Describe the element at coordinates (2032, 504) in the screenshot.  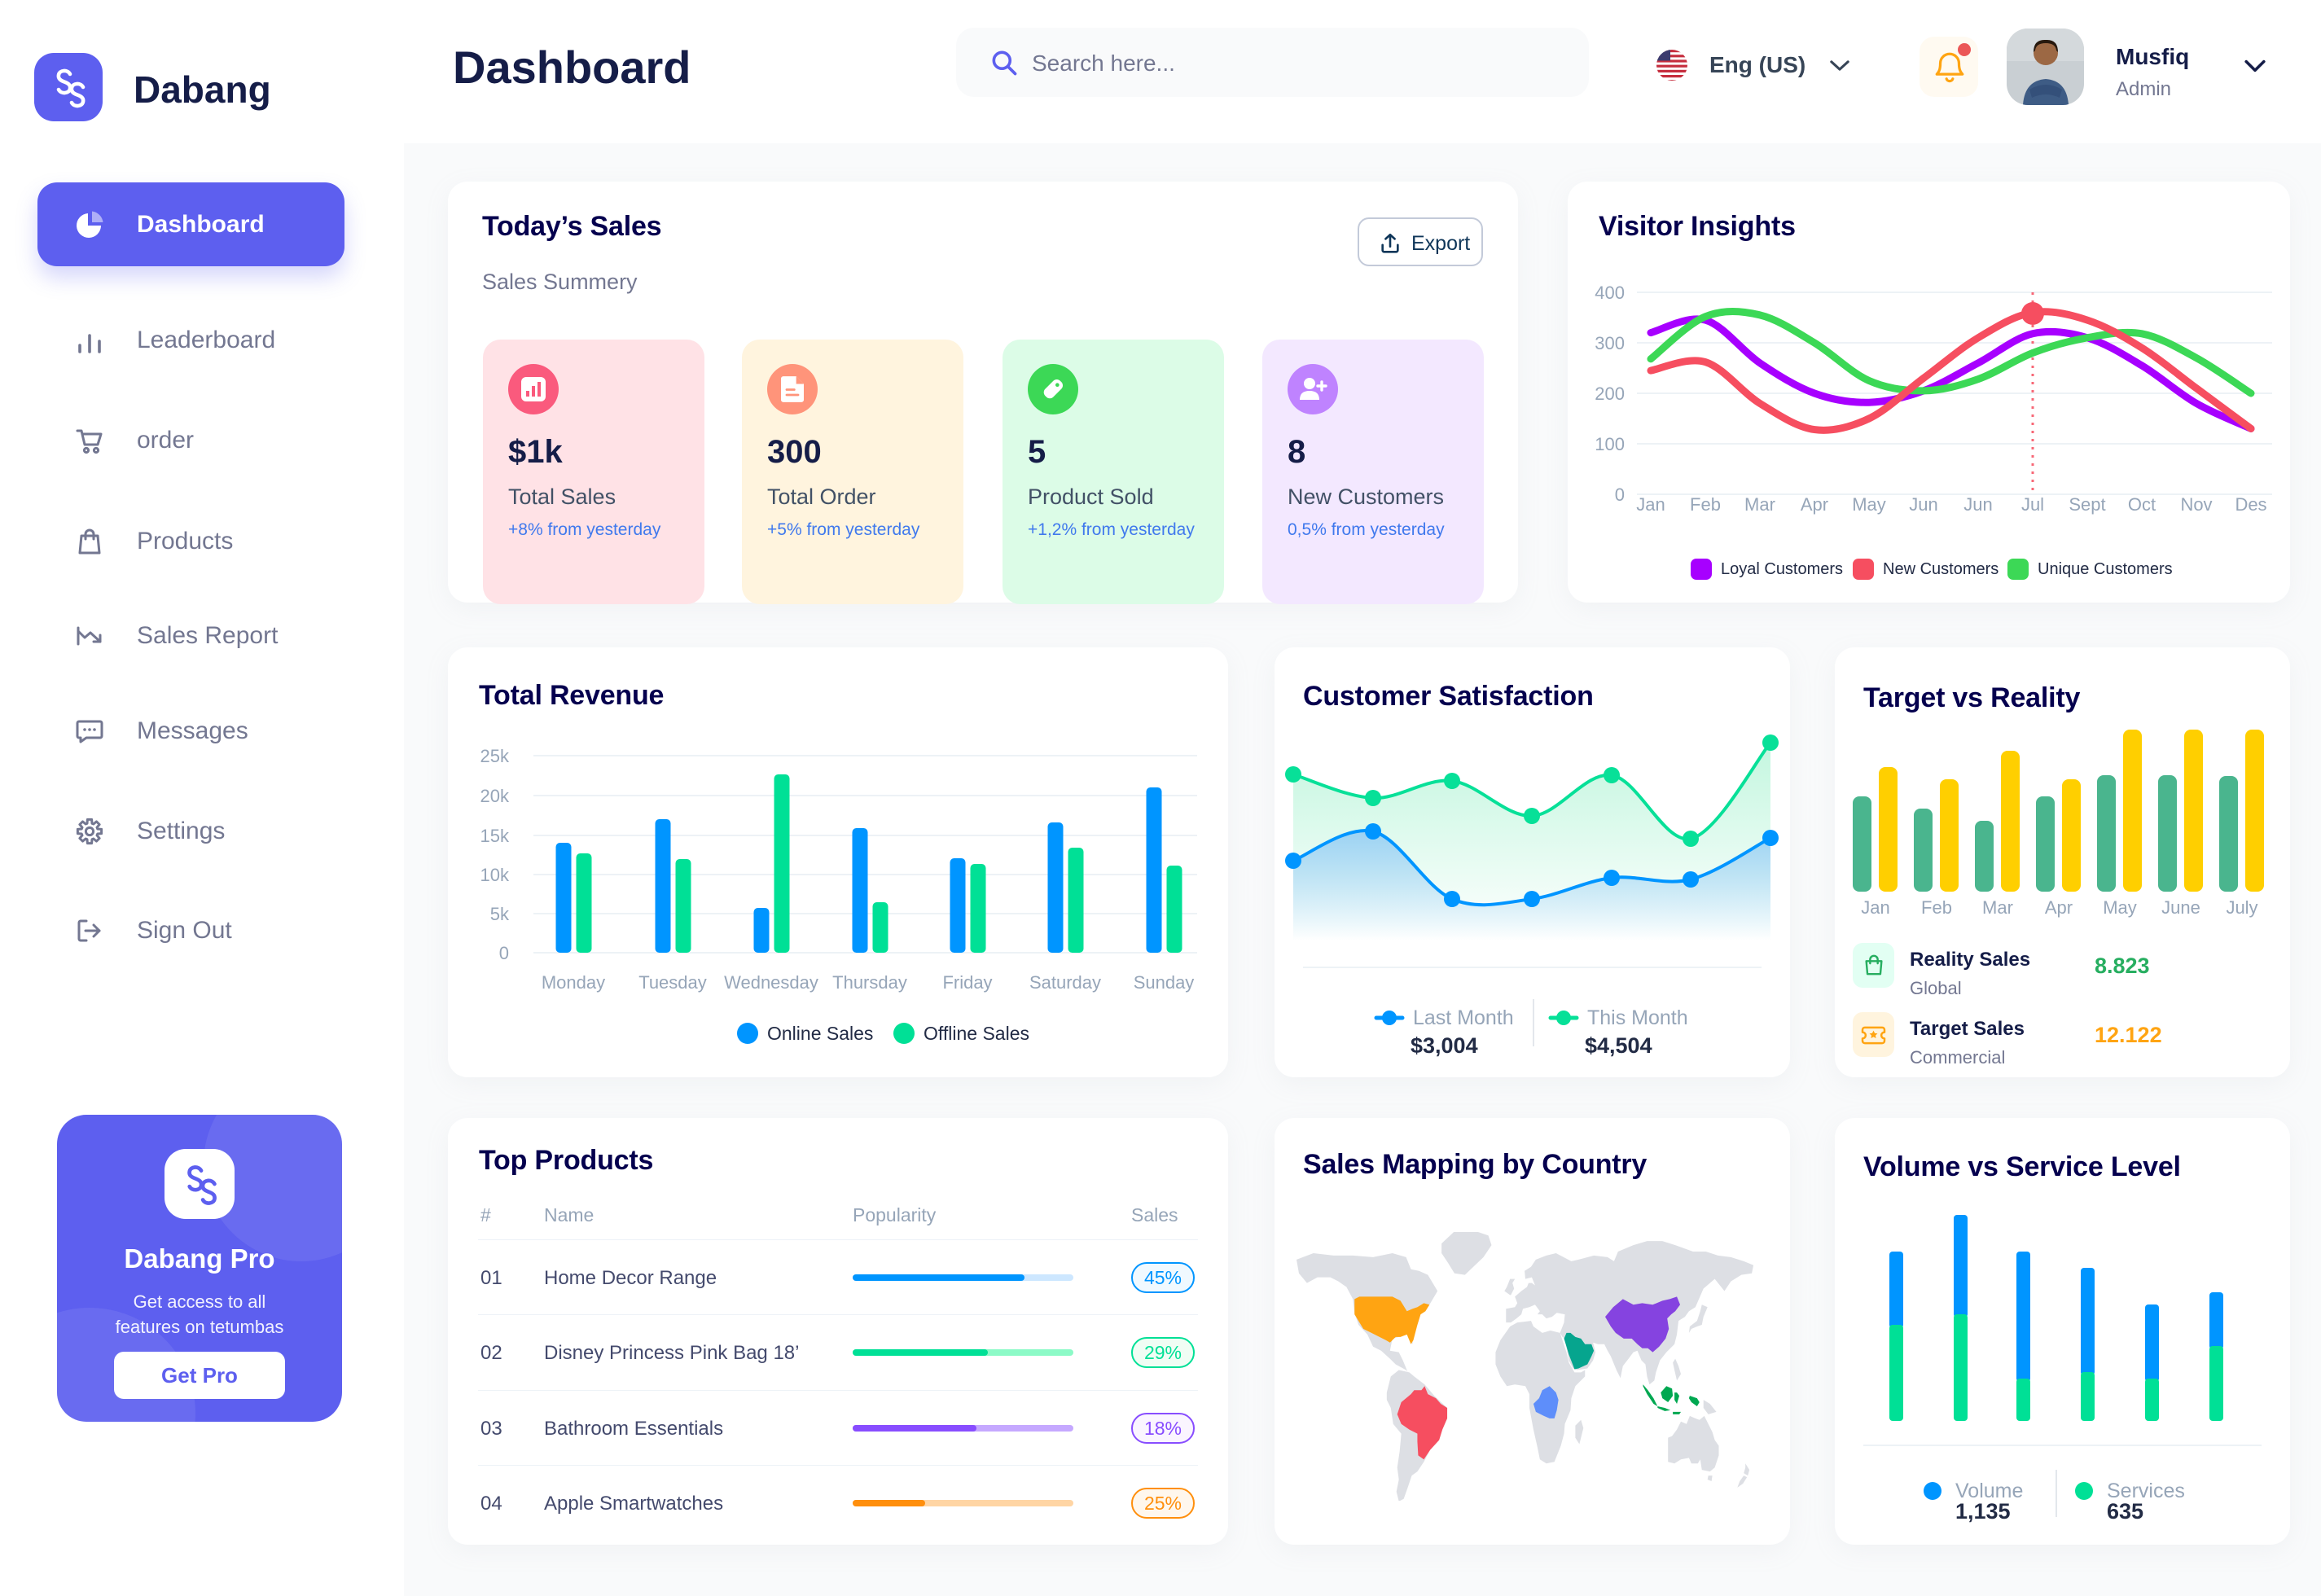
I see `svg-text: Jul` at that location.